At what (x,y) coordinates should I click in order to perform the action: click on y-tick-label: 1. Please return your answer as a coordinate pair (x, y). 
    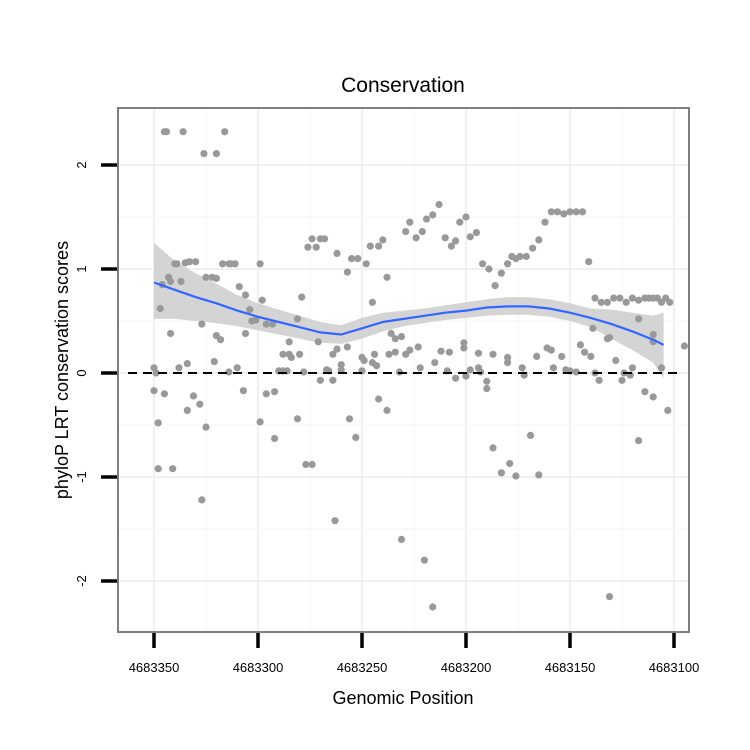
    Looking at the image, I should click on (81, 268).